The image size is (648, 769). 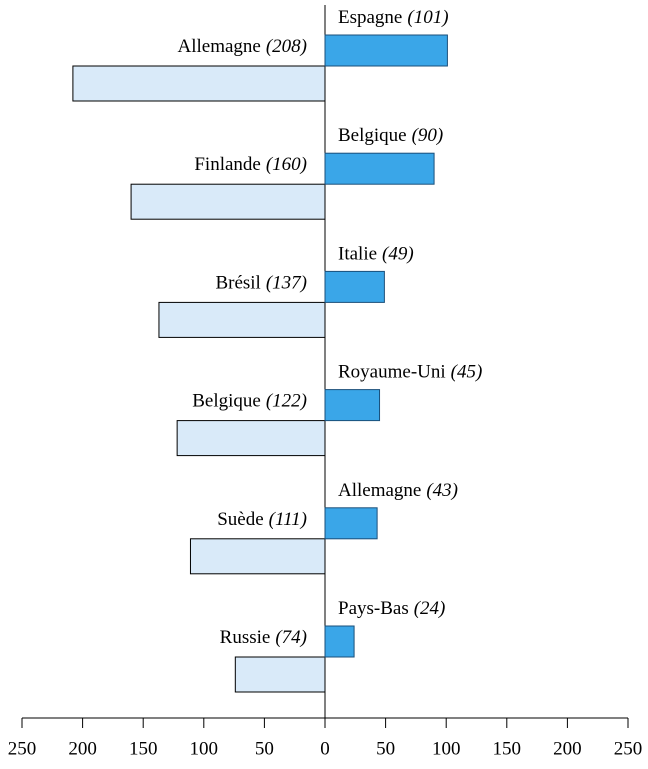 What do you see at coordinates (286, 283) in the screenshot?
I see `bar-label-value: (137)` at bounding box center [286, 283].